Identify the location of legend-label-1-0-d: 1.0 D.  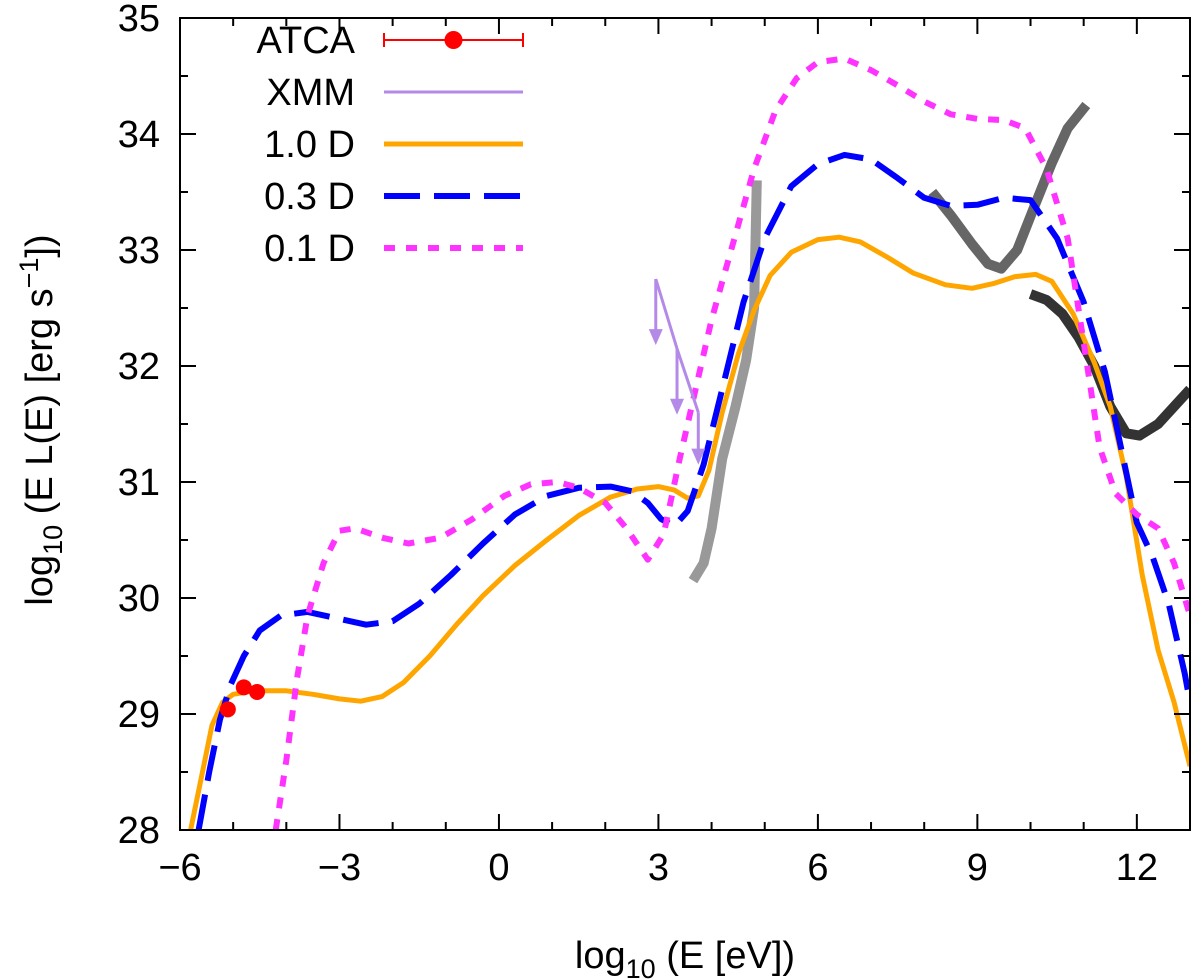
(309, 145).